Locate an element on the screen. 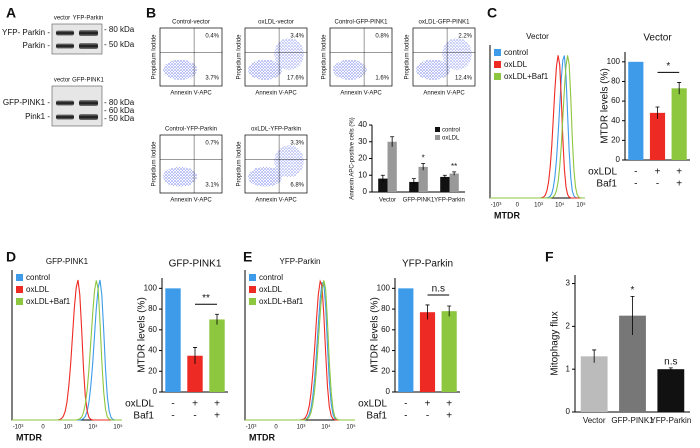 This screenshot has height=448, width=700. y-tick-label: 60 is located at coordinates (615, 100).